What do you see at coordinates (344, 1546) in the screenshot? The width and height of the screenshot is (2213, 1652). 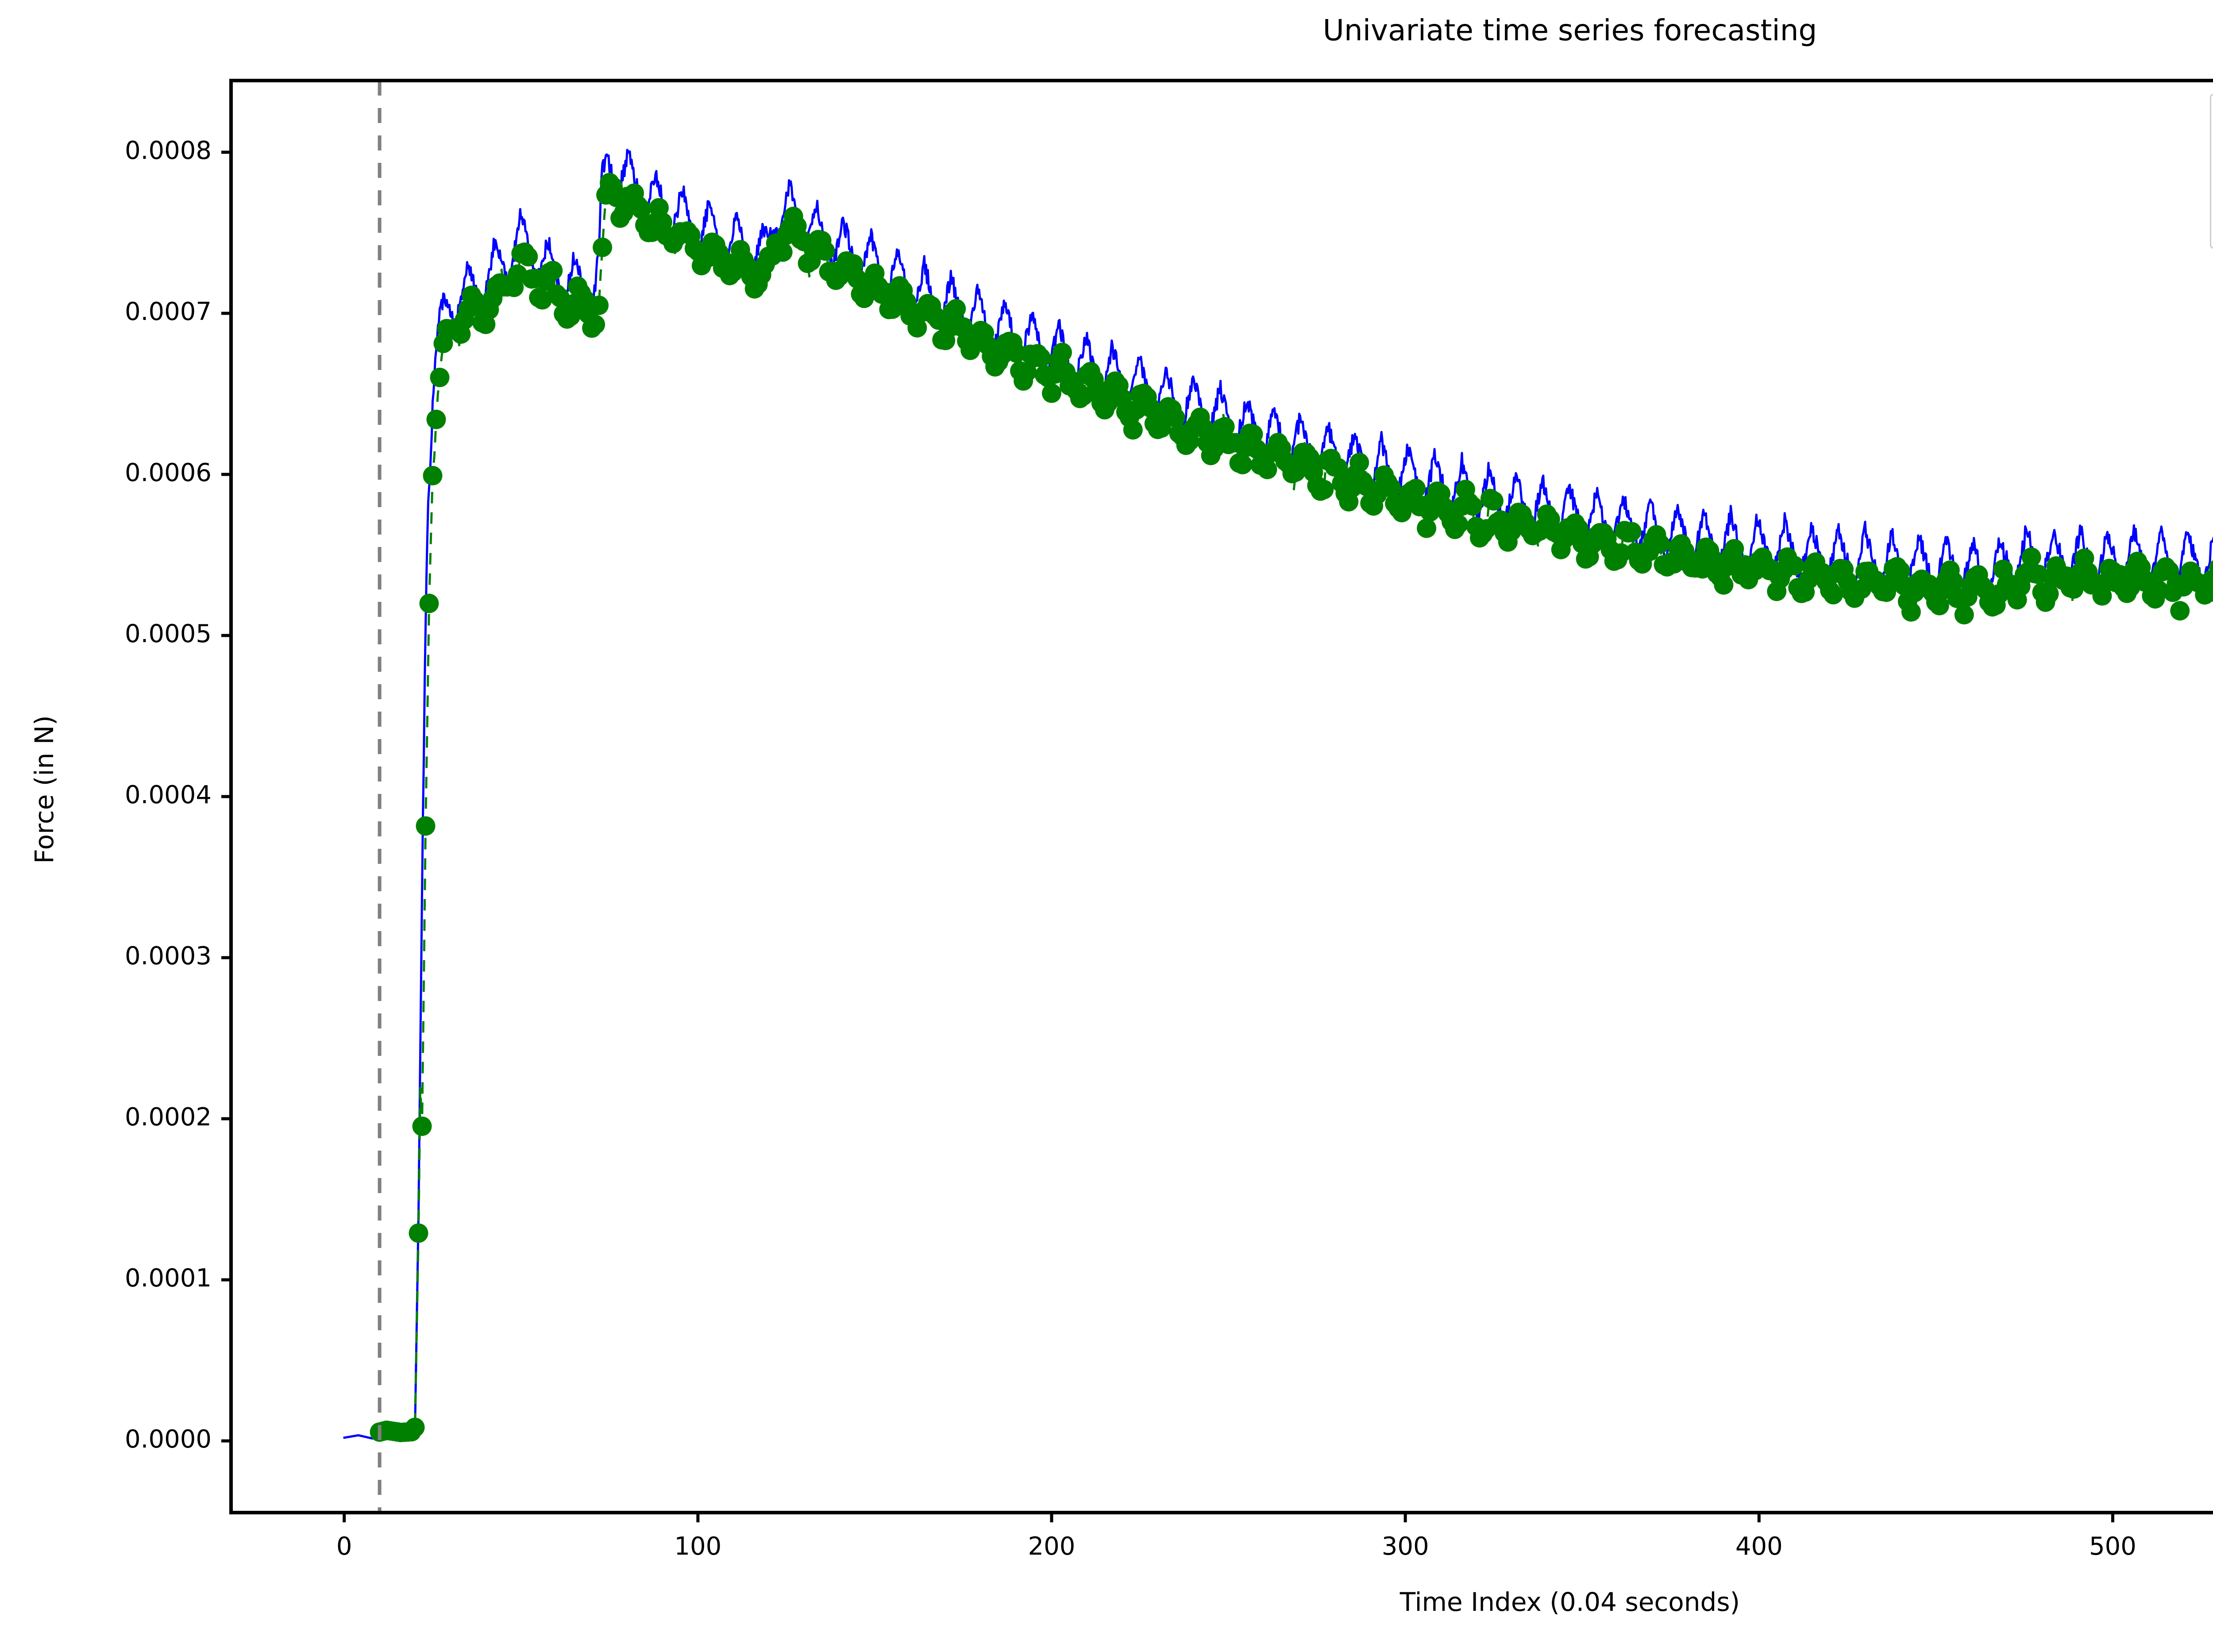 I see `x-tick-label: 0` at bounding box center [344, 1546].